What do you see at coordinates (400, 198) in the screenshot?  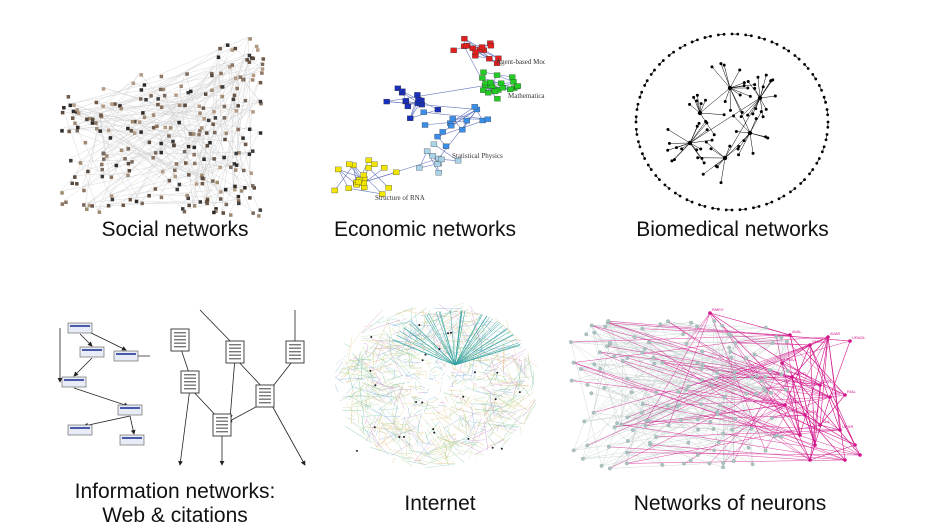 I see `label-rna: Structure of RNA` at bounding box center [400, 198].